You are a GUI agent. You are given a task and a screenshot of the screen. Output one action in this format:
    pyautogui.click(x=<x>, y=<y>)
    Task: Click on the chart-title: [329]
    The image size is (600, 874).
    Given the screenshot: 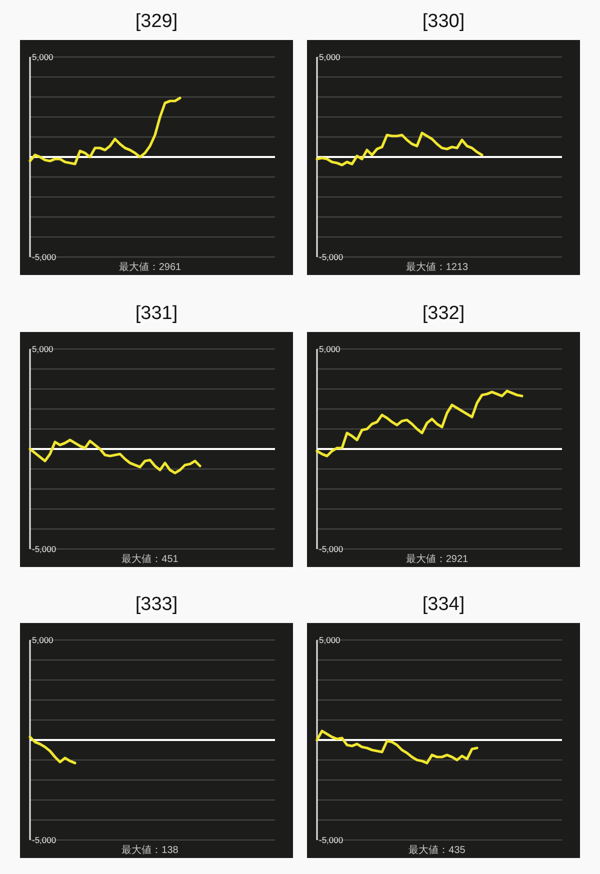 What is the action you would take?
    pyautogui.click(x=156, y=21)
    